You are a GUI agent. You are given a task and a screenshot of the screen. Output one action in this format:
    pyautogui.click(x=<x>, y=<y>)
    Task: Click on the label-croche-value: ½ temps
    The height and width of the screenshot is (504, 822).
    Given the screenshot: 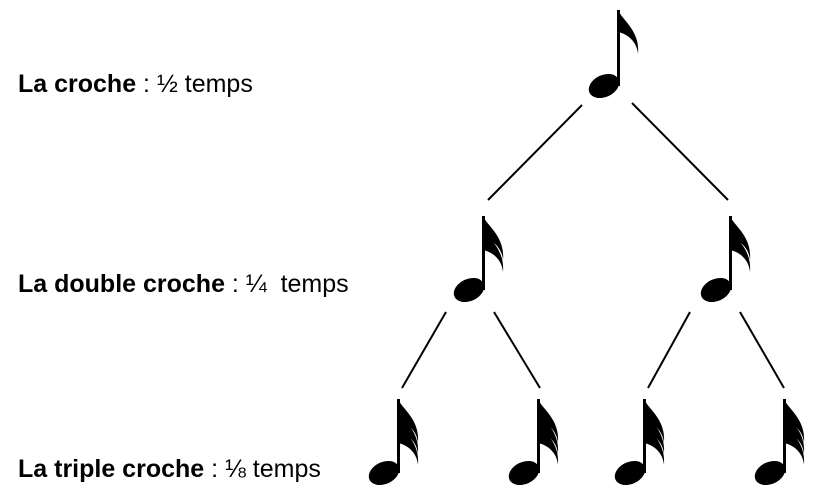 What is the action you would take?
    pyautogui.click(x=204, y=84)
    